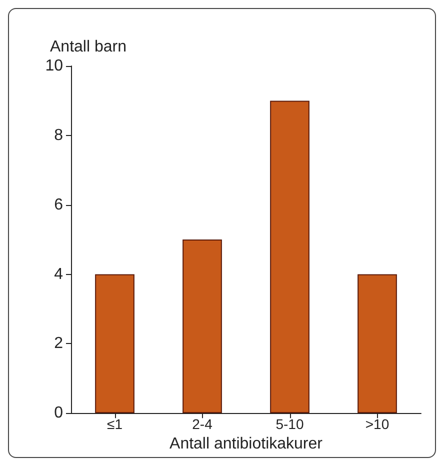  Describe the element at coordinates (54, 66) in the screenshot. I see `y-tick-label: 10` at that location.